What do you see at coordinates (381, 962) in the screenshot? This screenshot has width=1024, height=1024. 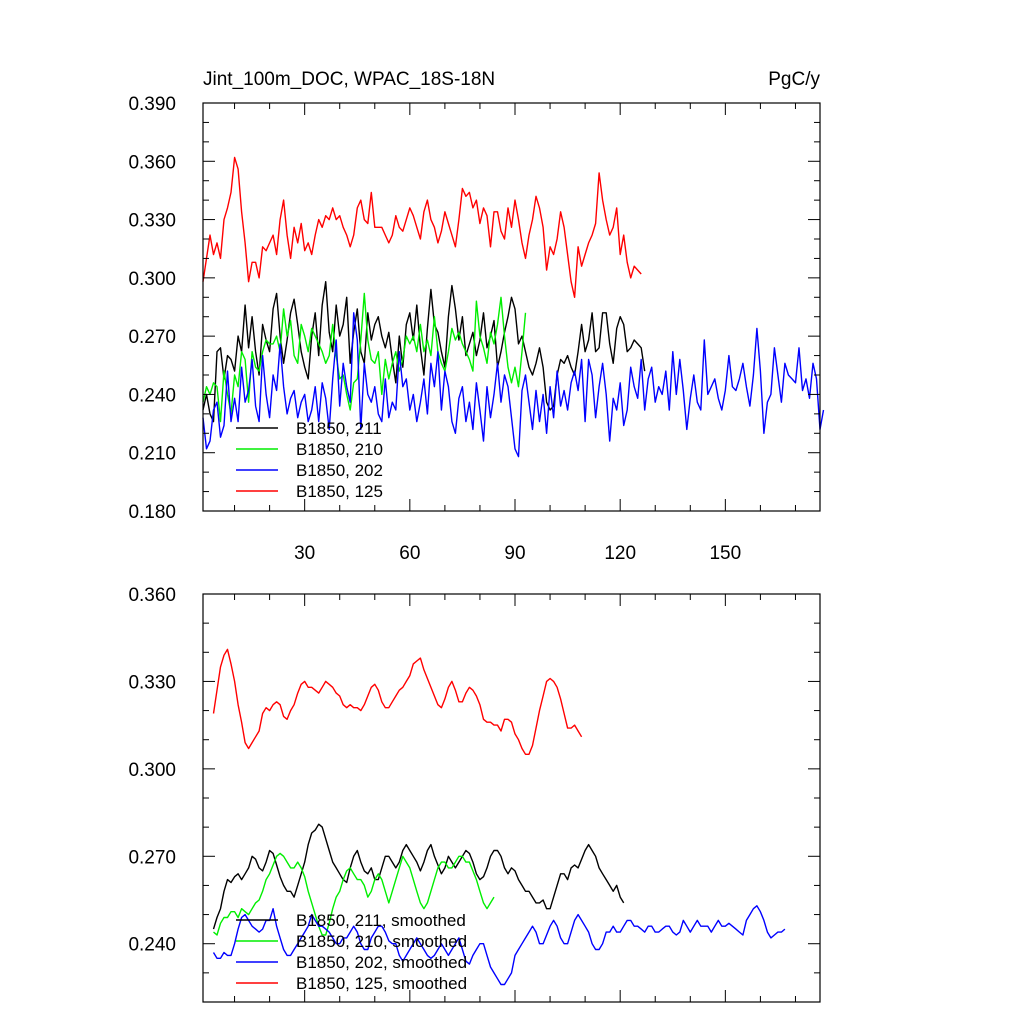 I see `legend-label-202-smoothed: B1850, 202, smoothed` at bounding box center [381, 962].